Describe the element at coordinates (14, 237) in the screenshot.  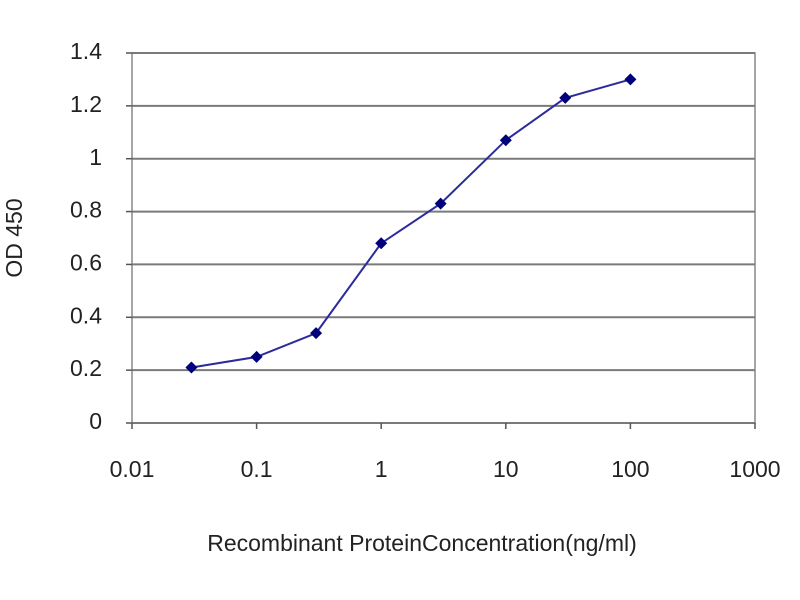
I see `y-axis-label: OD 450` at that location.